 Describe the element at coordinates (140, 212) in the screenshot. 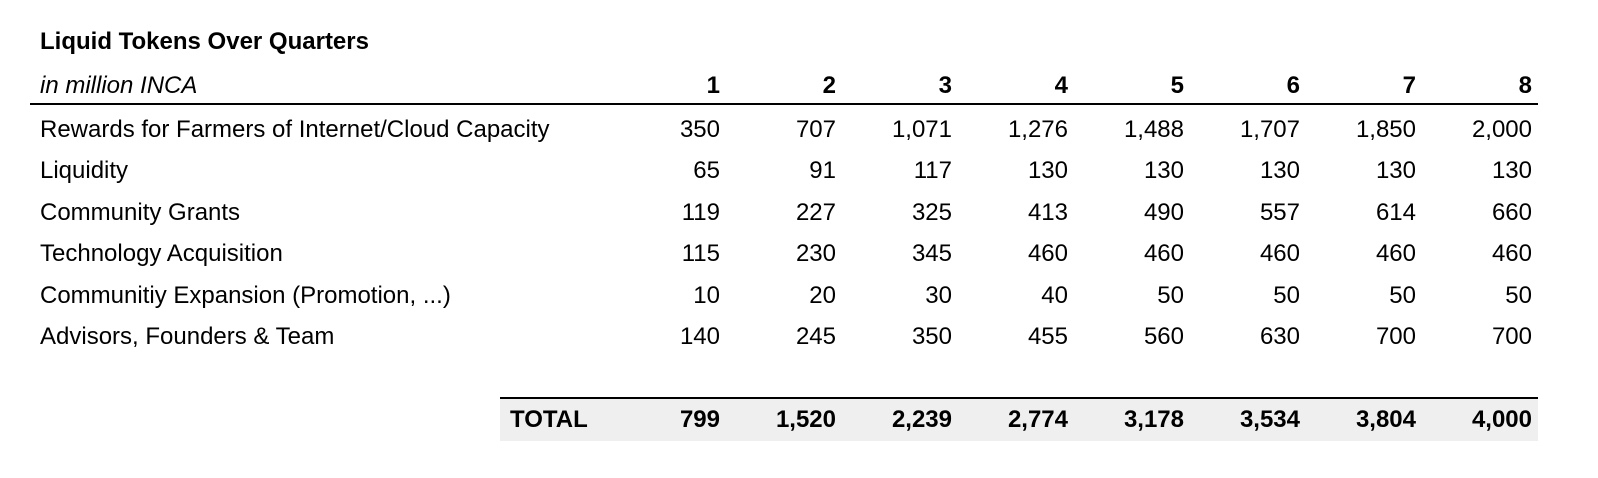

I see `row-label: Community Grants` at that location.